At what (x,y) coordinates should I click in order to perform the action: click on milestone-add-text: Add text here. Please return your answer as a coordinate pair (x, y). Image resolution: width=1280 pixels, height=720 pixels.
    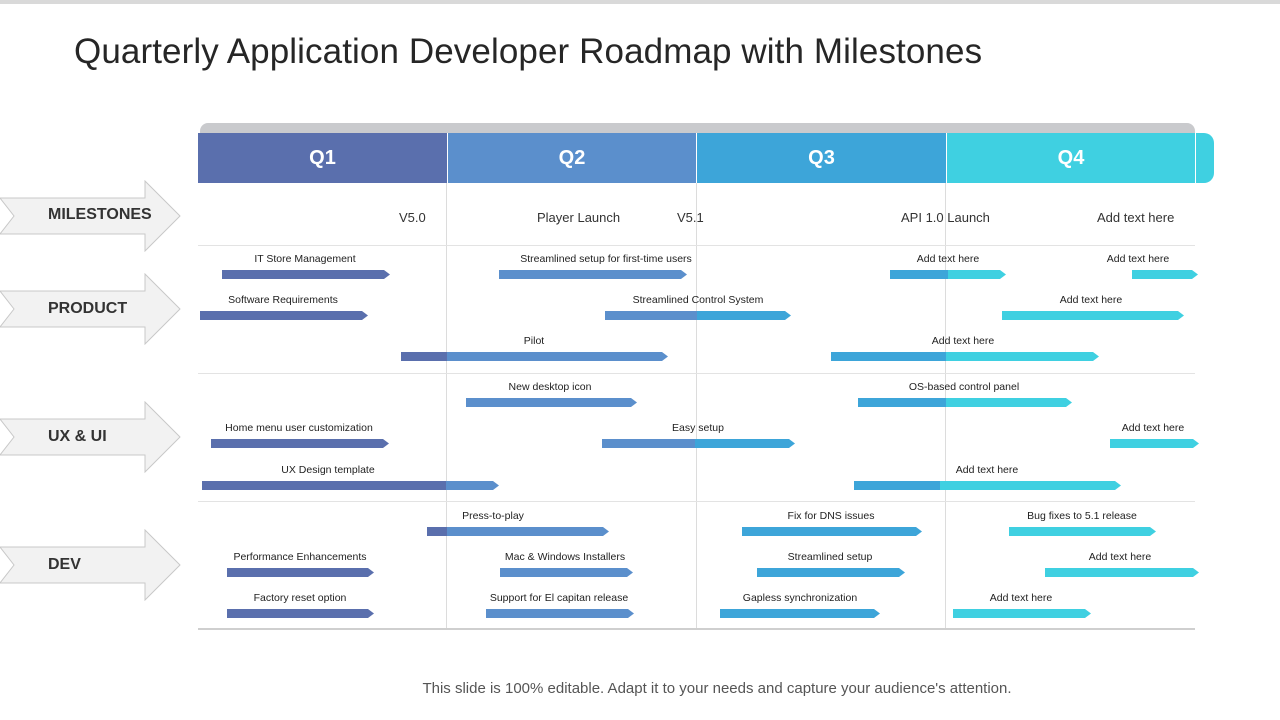
    Looking at the image, I should click on (1136, 217).